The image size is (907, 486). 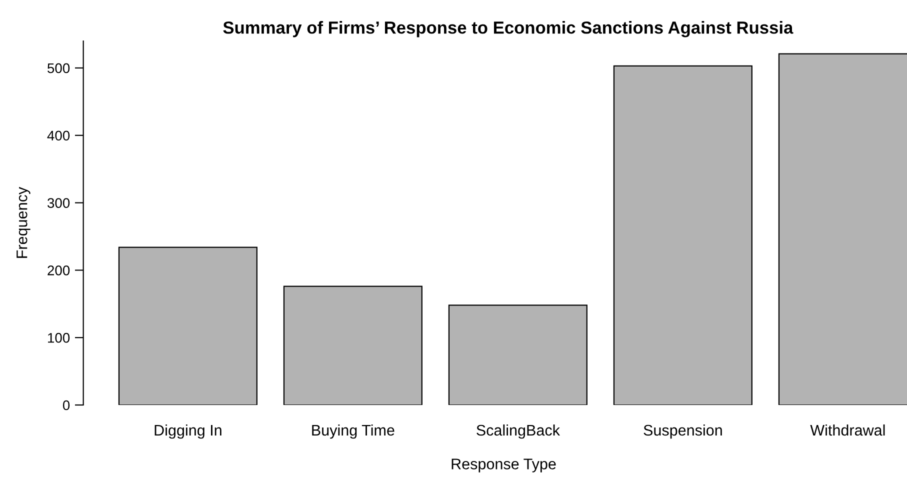 I want to click on x-tick-label: ScalingBack, so click(x=518, y=431).